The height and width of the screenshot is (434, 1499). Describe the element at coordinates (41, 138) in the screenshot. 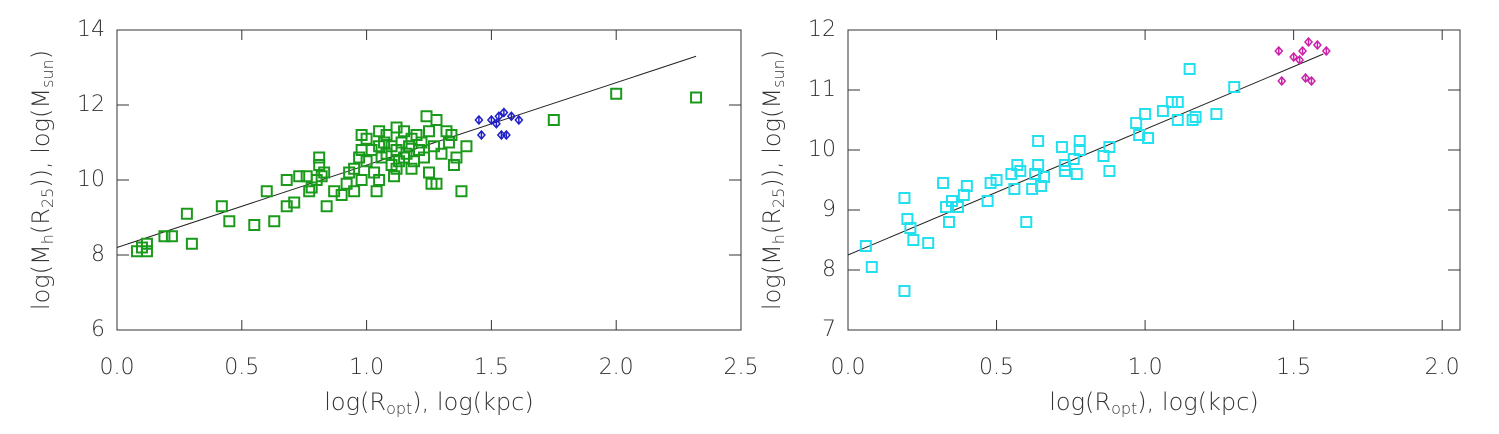

I see `label-part: )), log(M` at that location.